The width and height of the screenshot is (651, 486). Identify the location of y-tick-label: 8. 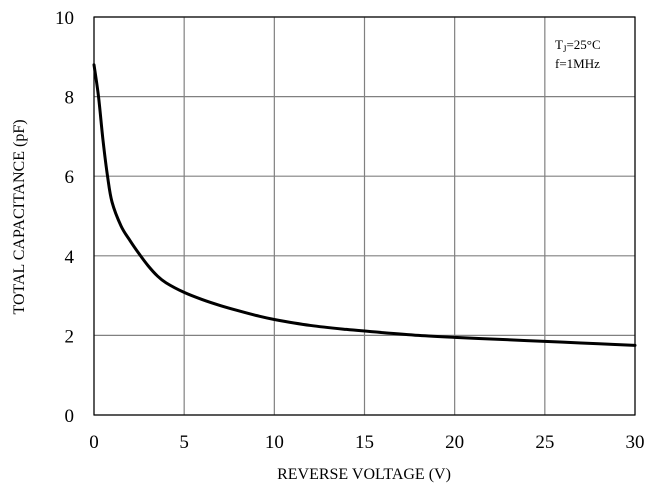
(70, 98).